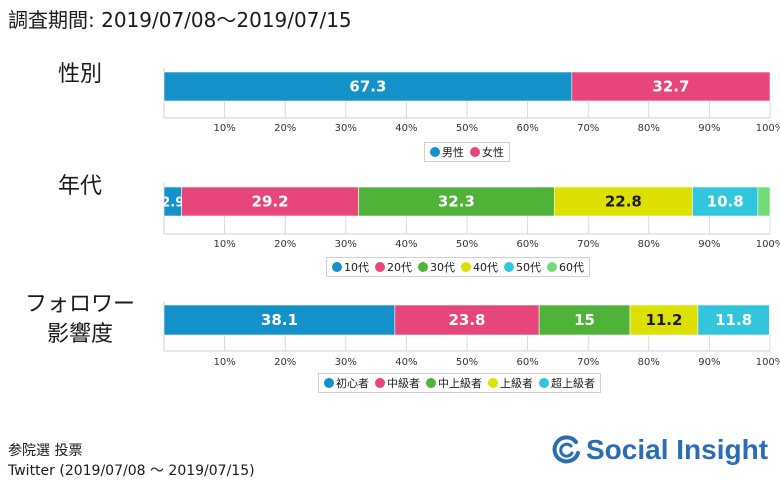 The height and width of the screenshot is (480, 780). I want to click on legend-item: 20代, so click(393, 267).